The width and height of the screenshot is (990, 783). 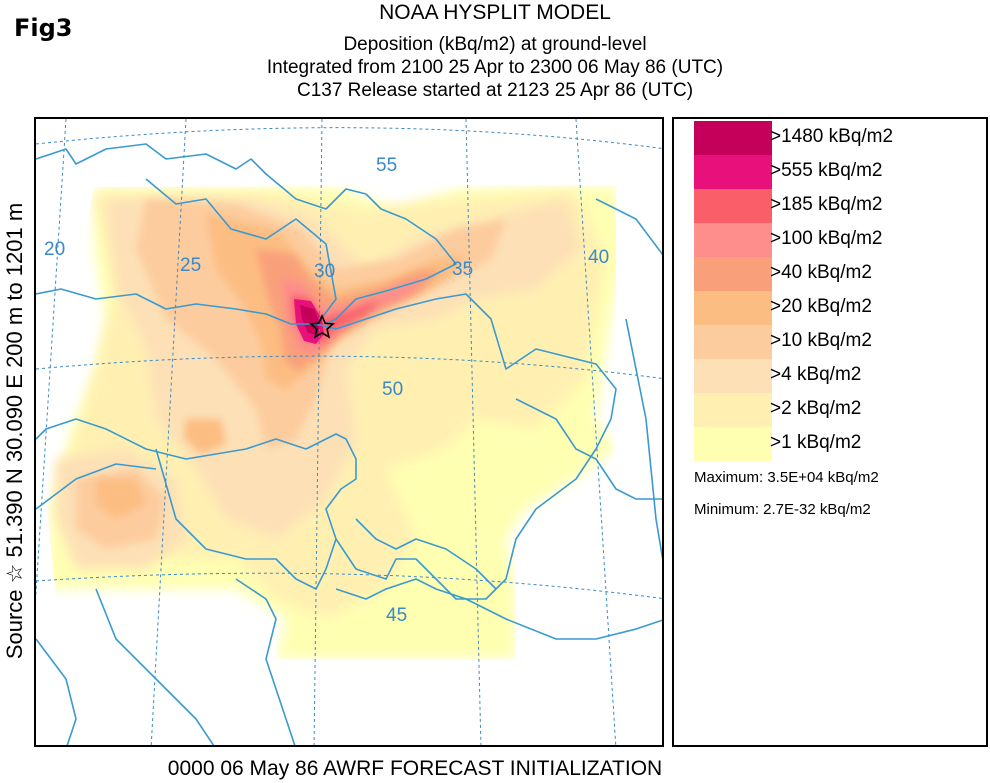 I want to click on legend-minimum: Minimum: 2.7E-32 kBq/m2, so click(x=782, y=509).